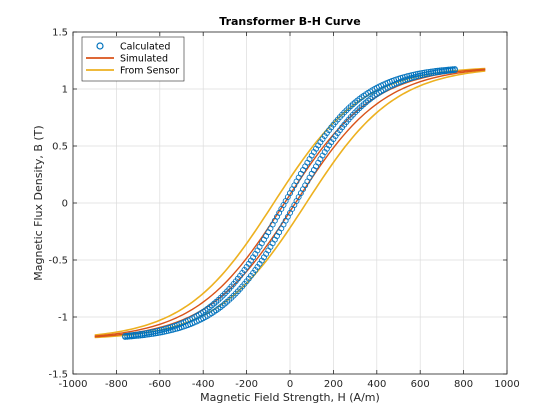 The height and width of the screenshot is (420, 560). What do you see at coordinates (144, 59) in the screenshot?
I see `legend-label: Simulated` at bounding box center [144, 59].